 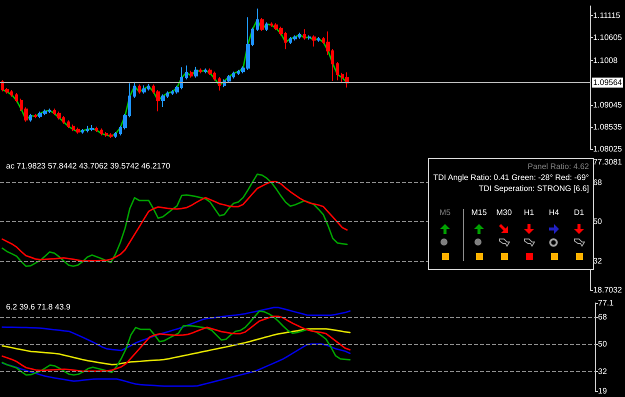 What do you see at coordinates (445, 212) in the screenshot?
I see `category-label: M5` at bounding box center [445, 212].